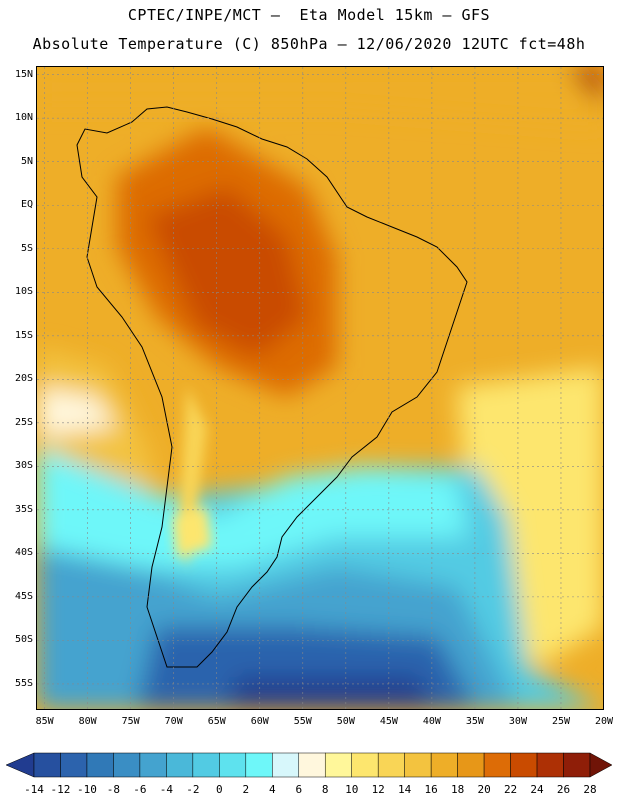 The image size is (618, 800). I want to click on lon-label-70w: 70W, so click(173, 721).